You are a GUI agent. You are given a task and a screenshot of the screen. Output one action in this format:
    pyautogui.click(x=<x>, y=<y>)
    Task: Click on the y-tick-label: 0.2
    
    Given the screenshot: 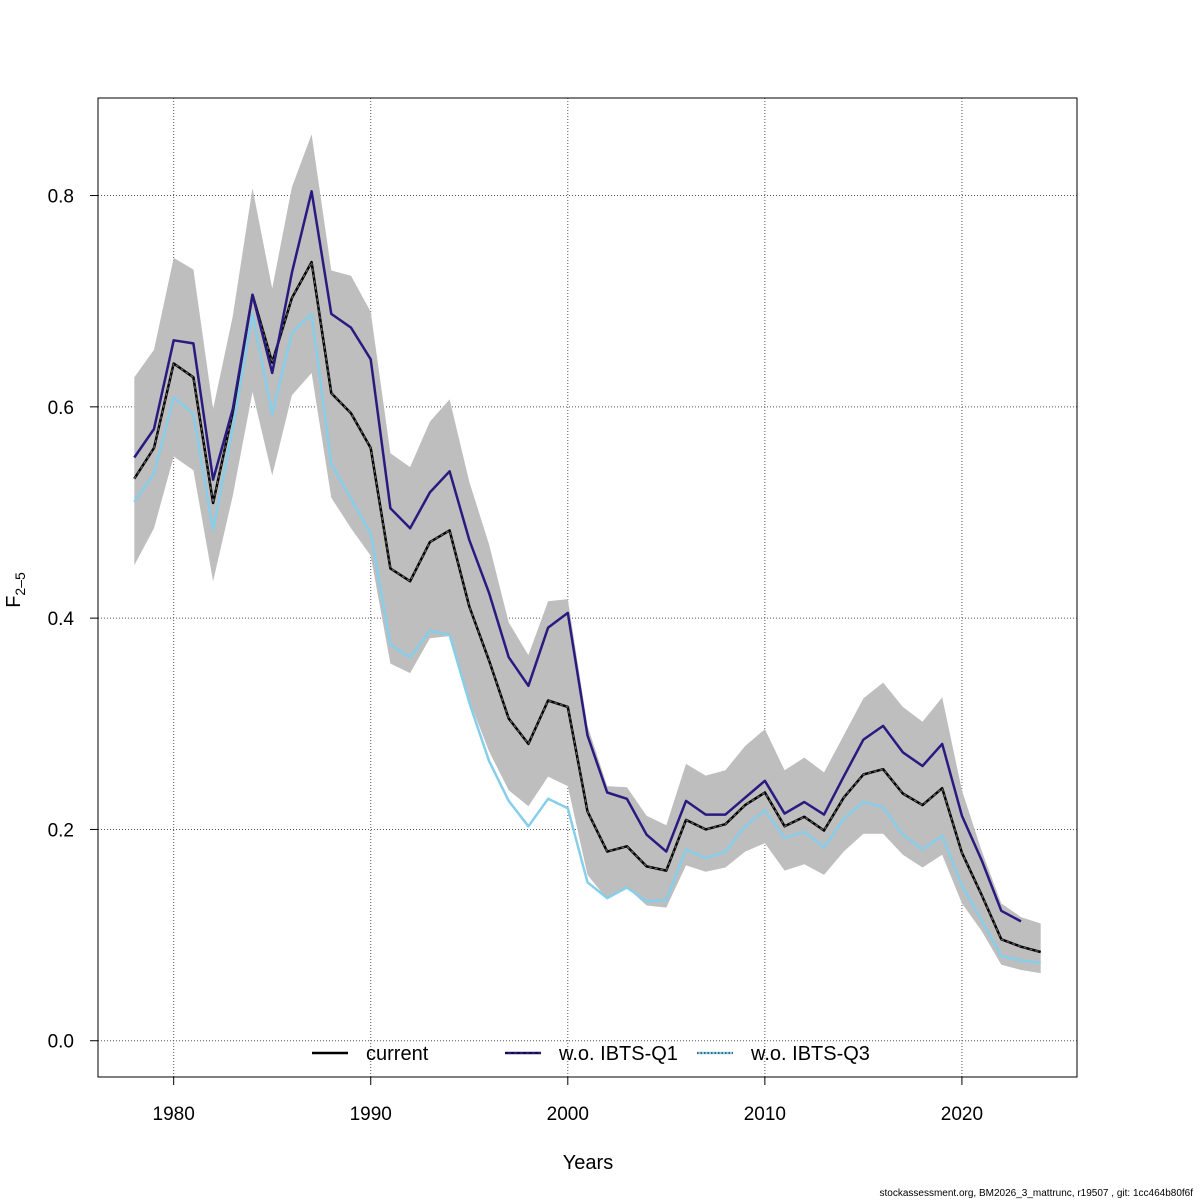 What is the action you would take?
    pyautogui.click(x=61, y=830)
    